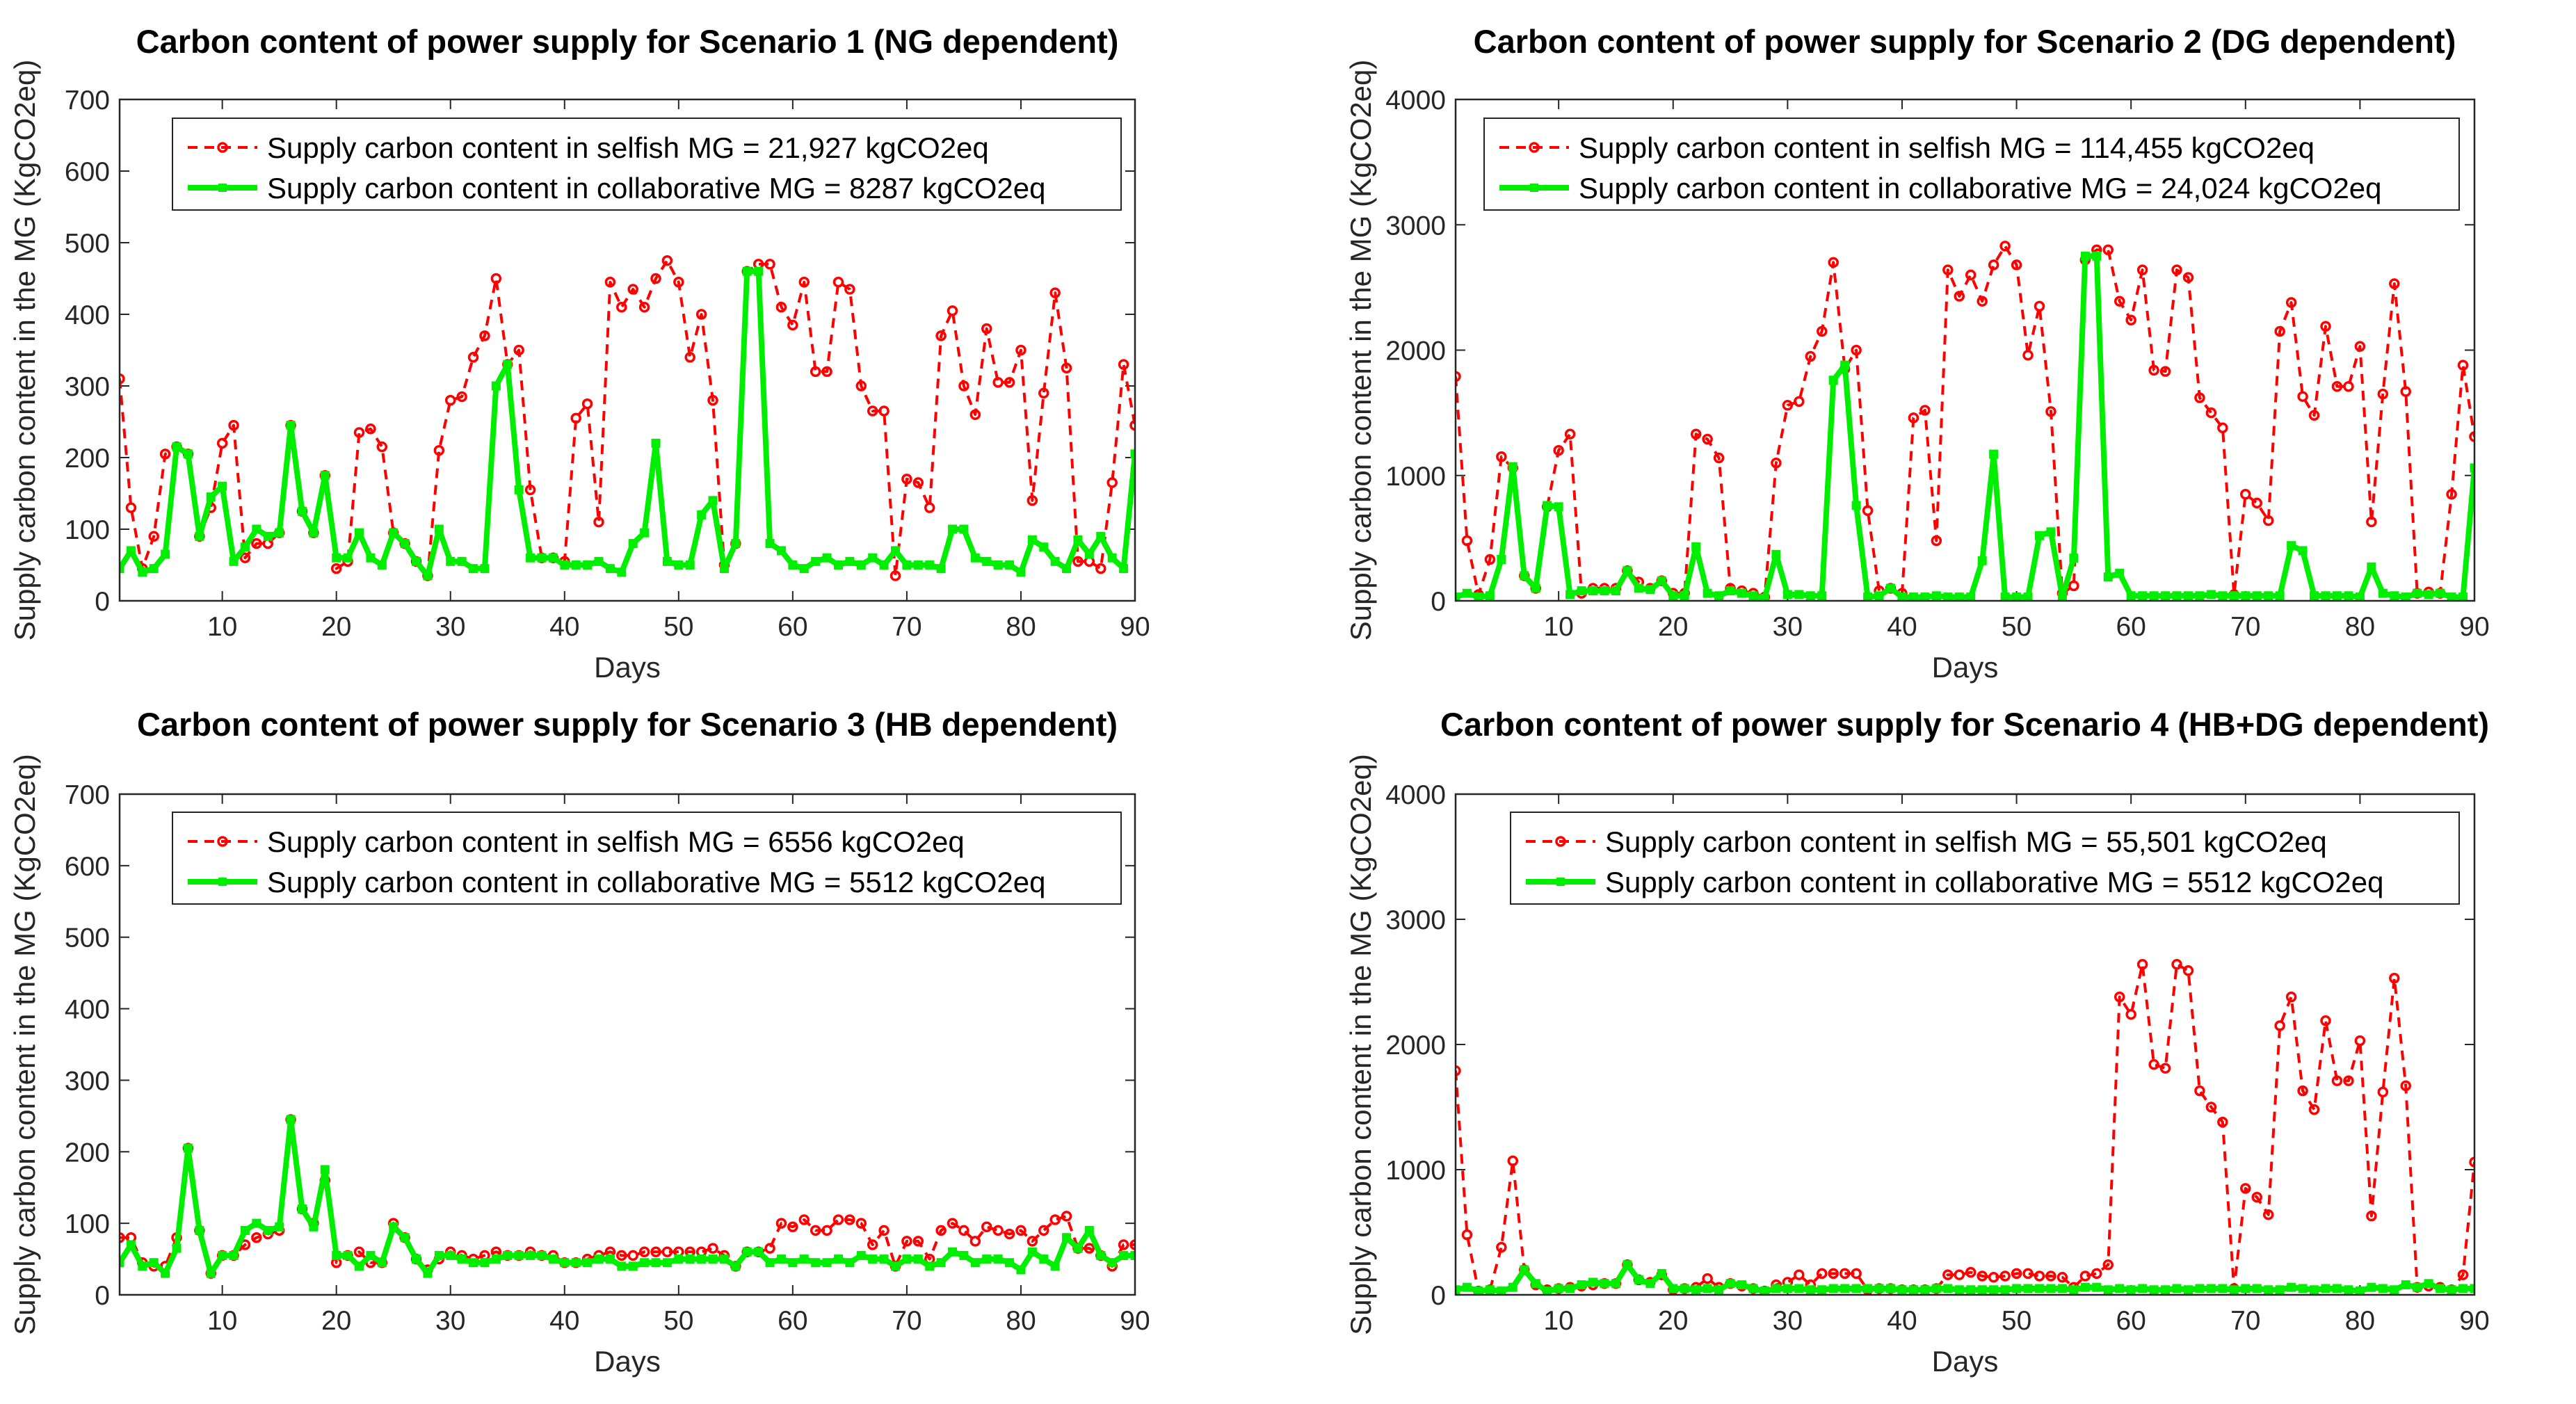 Image resolution: width=2576 pixels, height=1404 pixels. What do you see at coordinates (1415, 795) in the screenshot?
I see `y-tick-label: 4000` at bounding box center [1415, 795].